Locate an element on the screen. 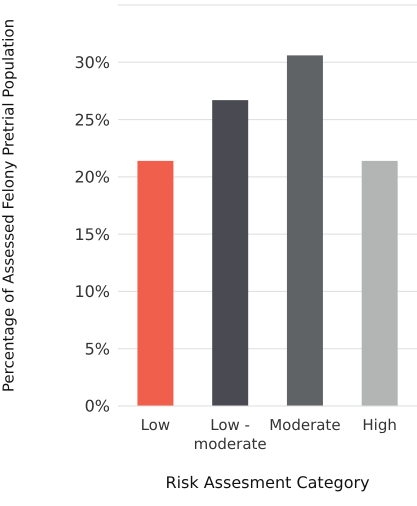  x-tick-label: High is located at coordinates (379, 425).